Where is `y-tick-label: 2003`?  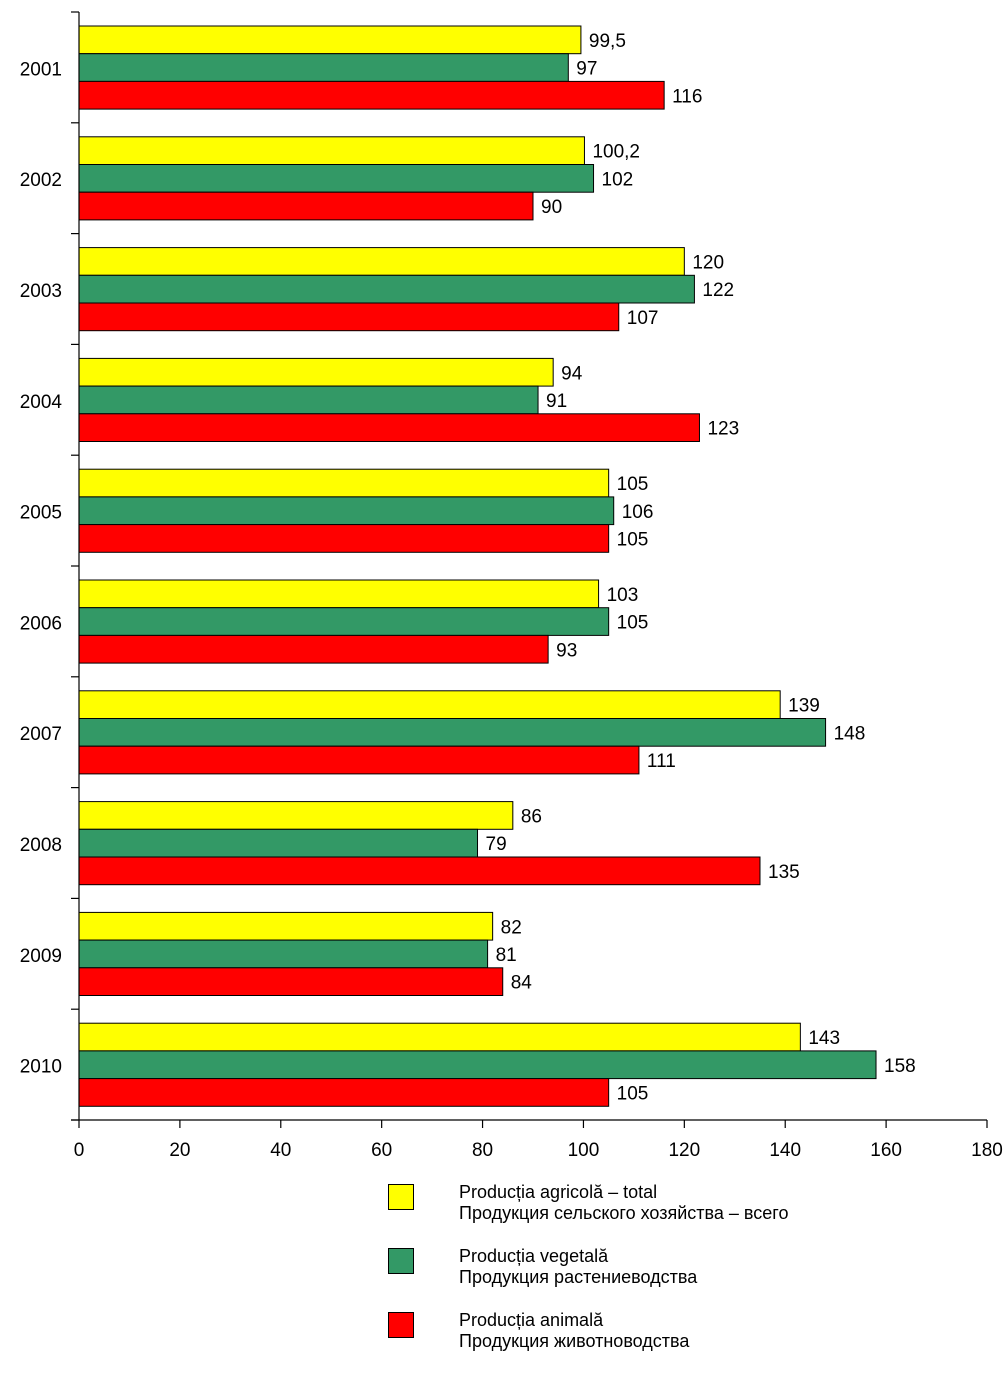 y-tick-label: 2003 is located at coordinates (41, 291).